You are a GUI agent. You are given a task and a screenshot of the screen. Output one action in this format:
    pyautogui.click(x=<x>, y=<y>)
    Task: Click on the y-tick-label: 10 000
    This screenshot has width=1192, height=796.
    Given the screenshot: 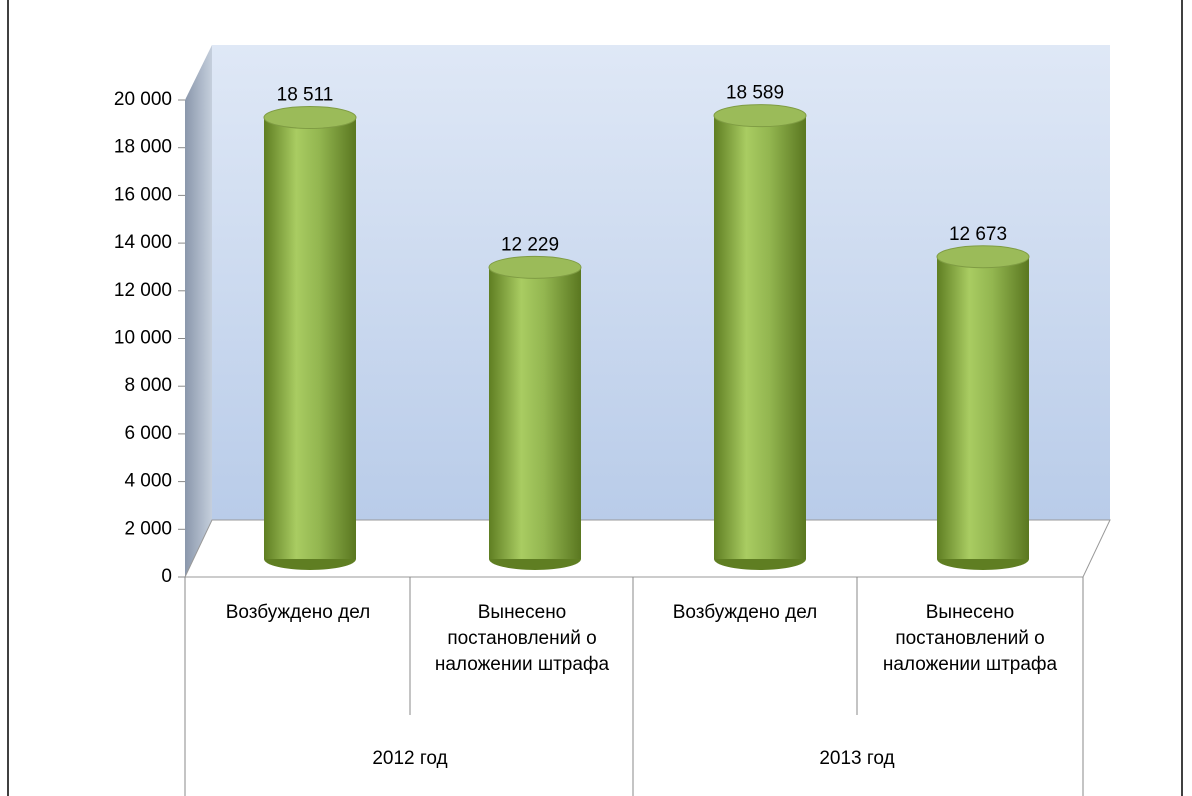 What is the action you would take?
    pyautogui.click(x=143, y=338)
    